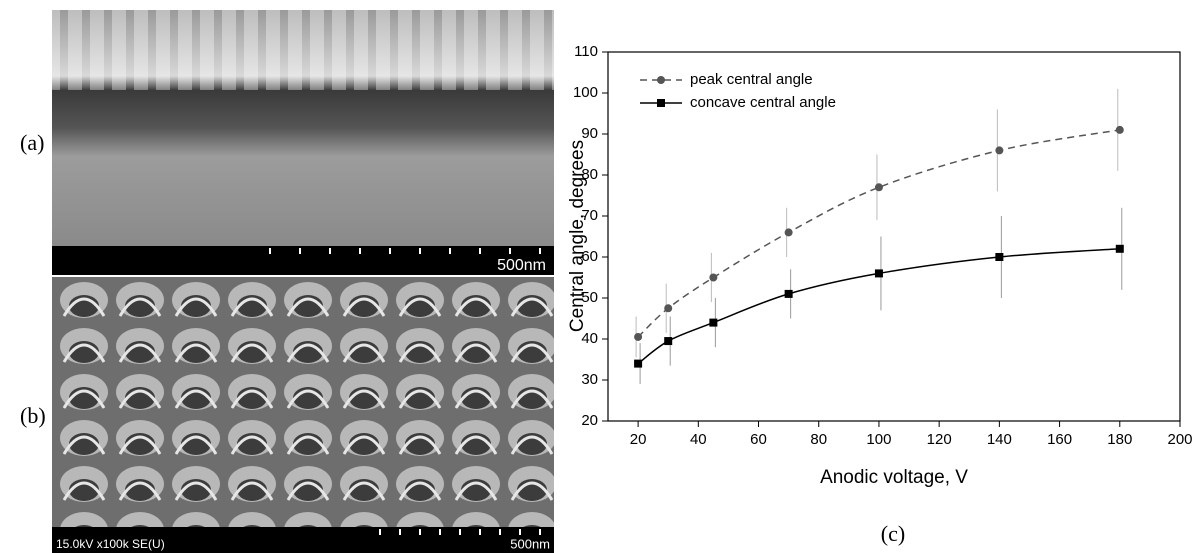  I want to click on x-tick-label: 120, so click(939, 439).